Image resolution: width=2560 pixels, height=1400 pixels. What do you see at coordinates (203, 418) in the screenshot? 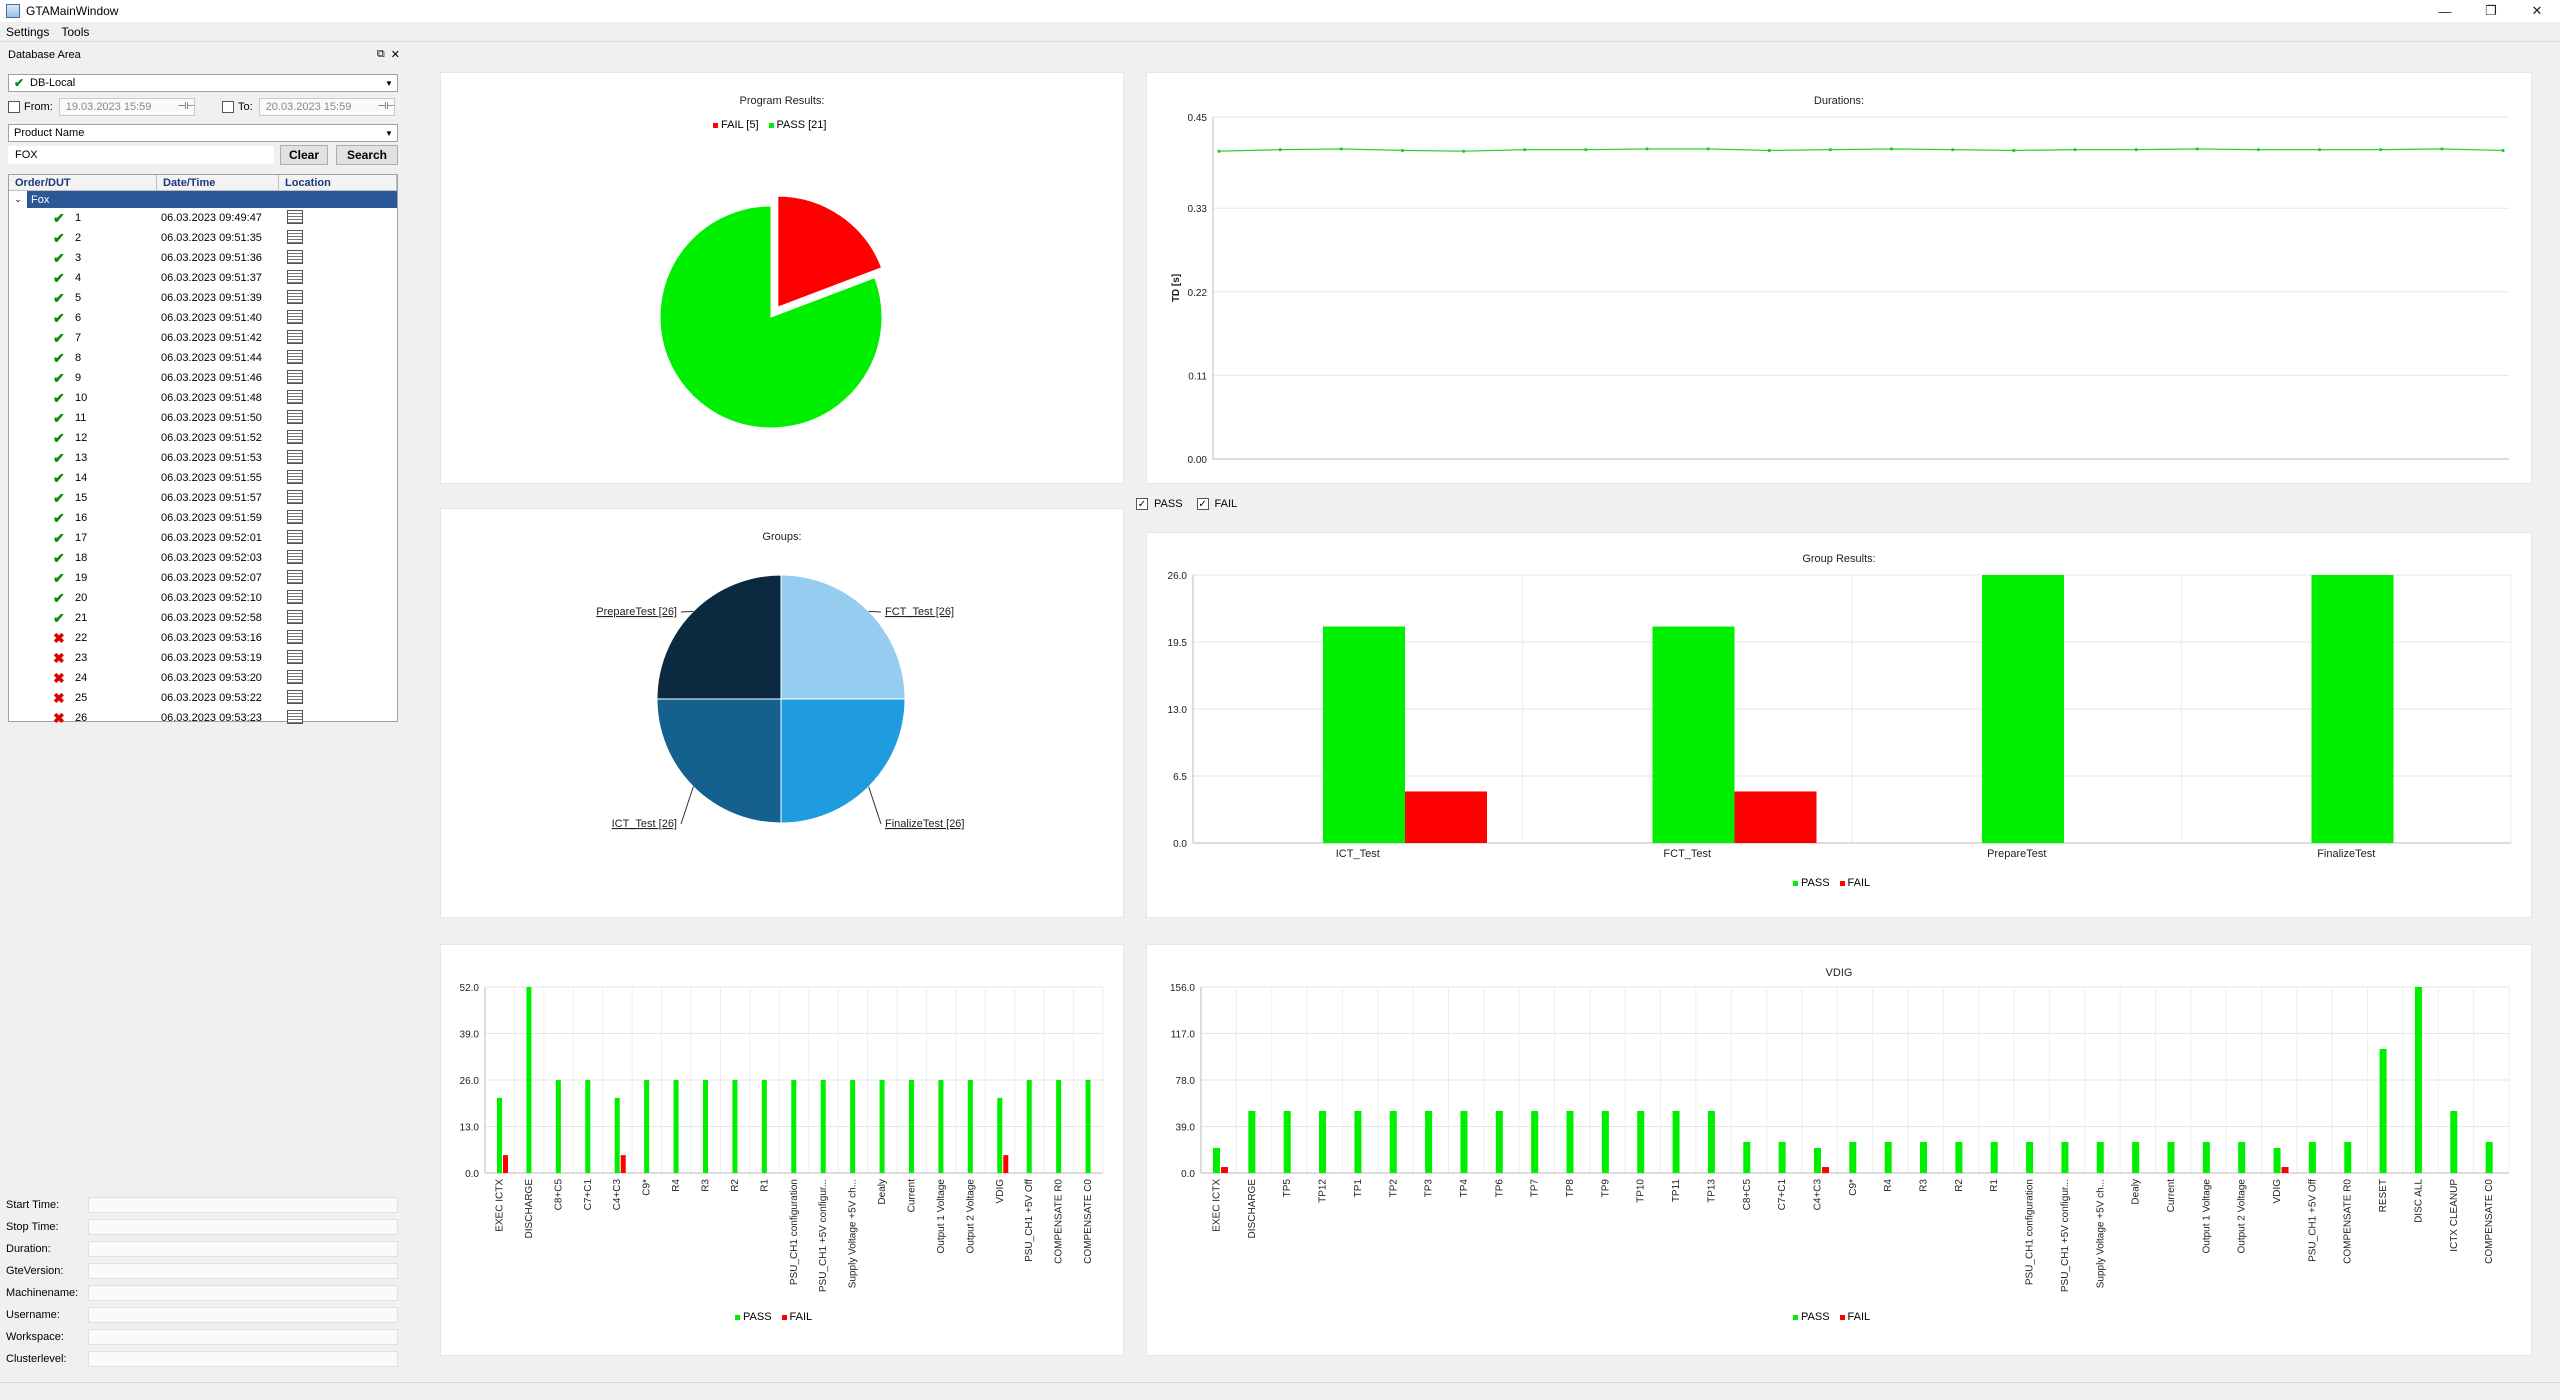
I see `table-row: ✔ 11 06.03.2023 09:51:50` at bounding box center [203, 418].